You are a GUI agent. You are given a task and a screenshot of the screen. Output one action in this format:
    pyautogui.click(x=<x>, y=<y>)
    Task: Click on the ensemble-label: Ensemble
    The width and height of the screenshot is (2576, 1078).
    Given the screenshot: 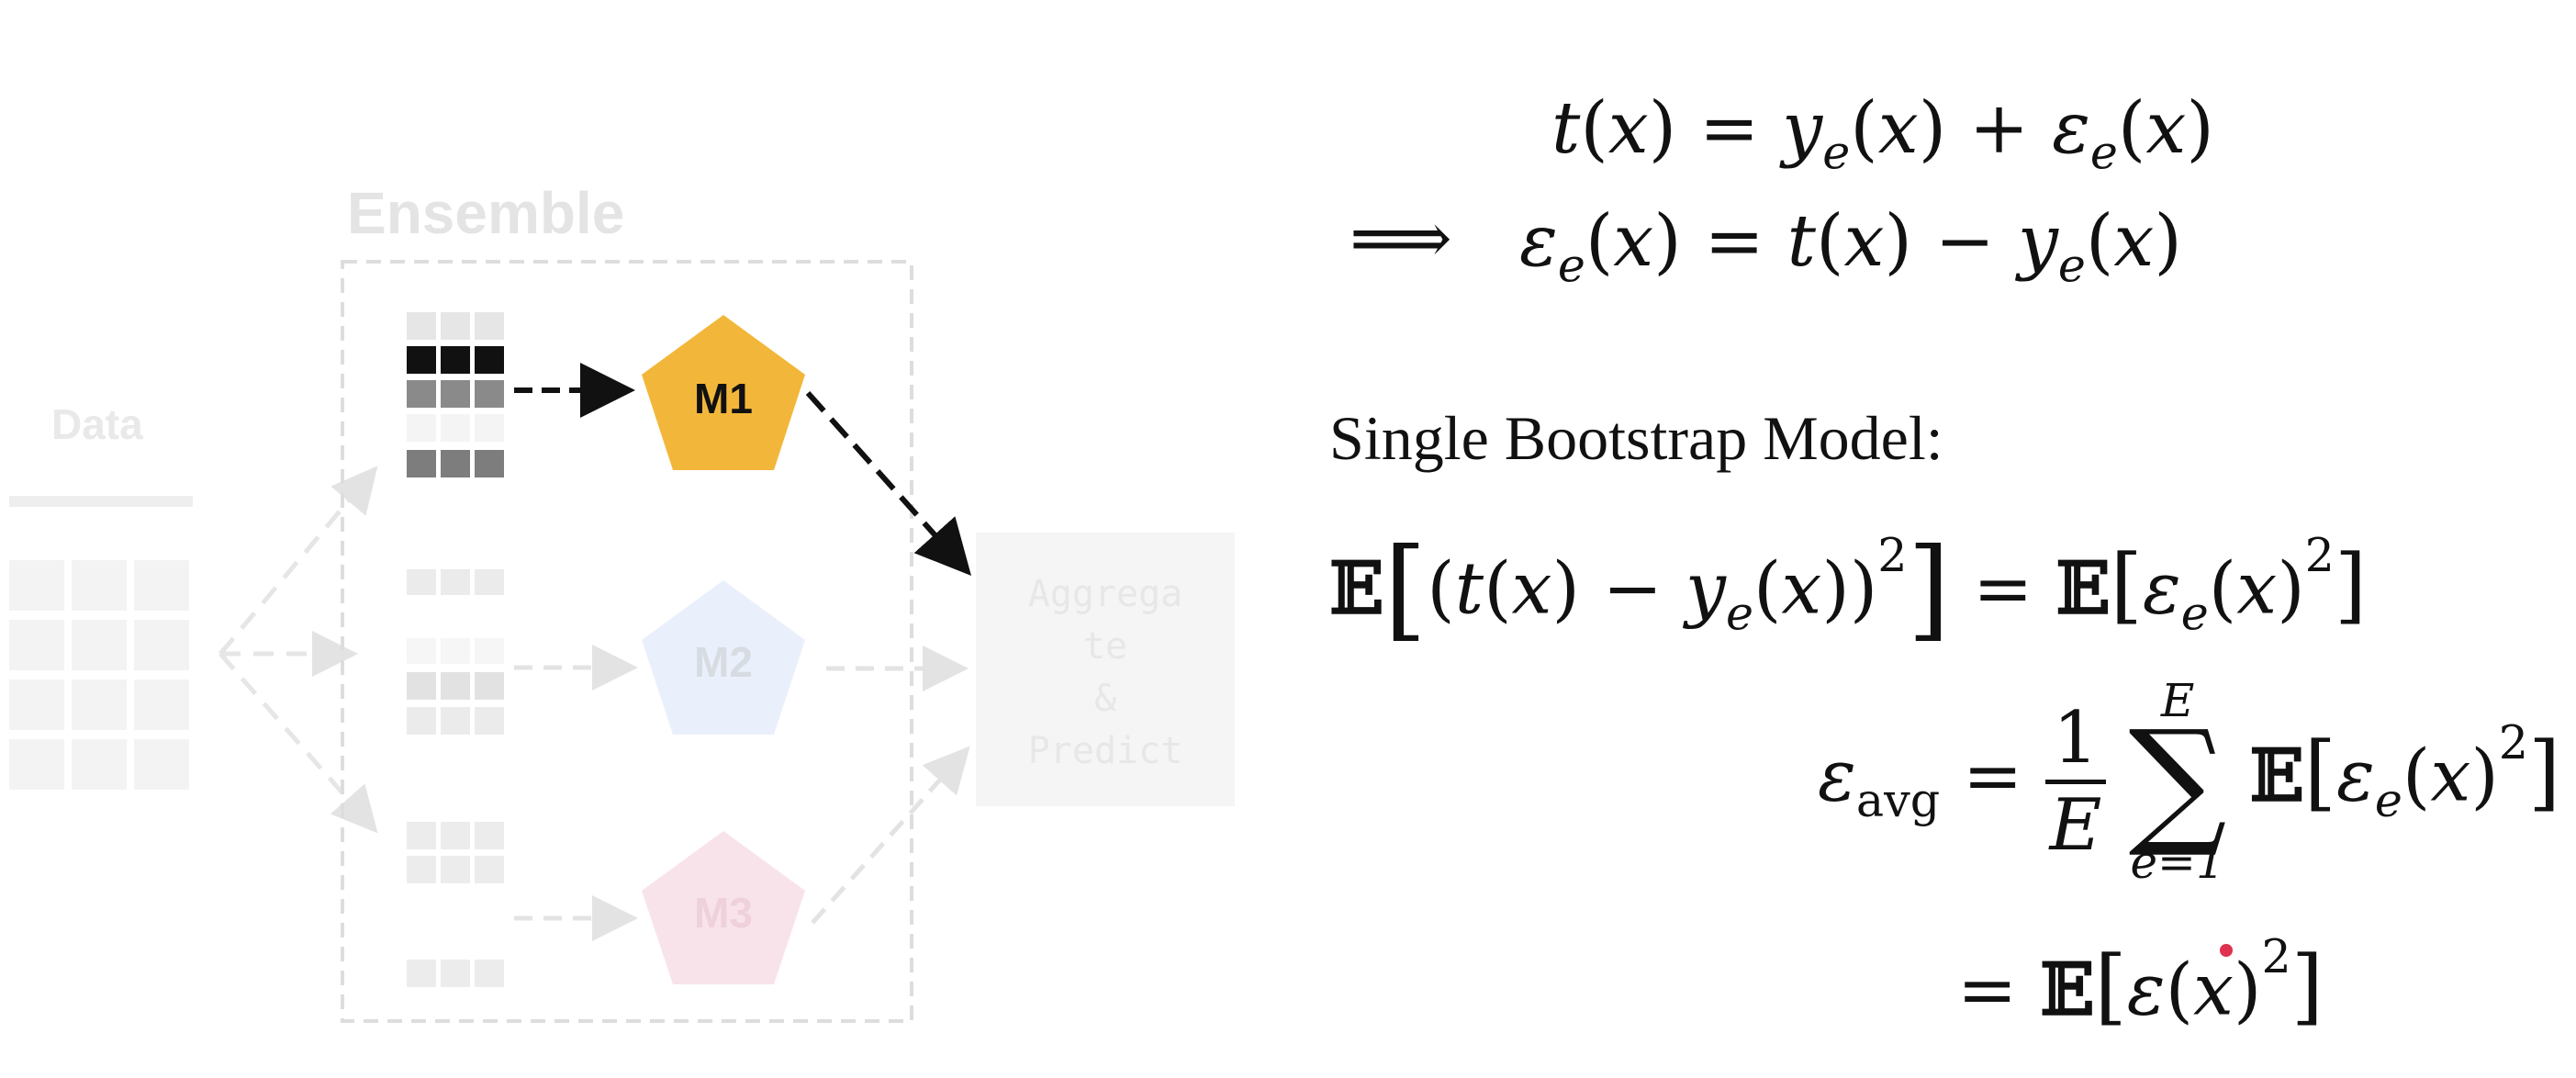 What is the action you would take?
    pyautogui.click(x=485, y=213)
    